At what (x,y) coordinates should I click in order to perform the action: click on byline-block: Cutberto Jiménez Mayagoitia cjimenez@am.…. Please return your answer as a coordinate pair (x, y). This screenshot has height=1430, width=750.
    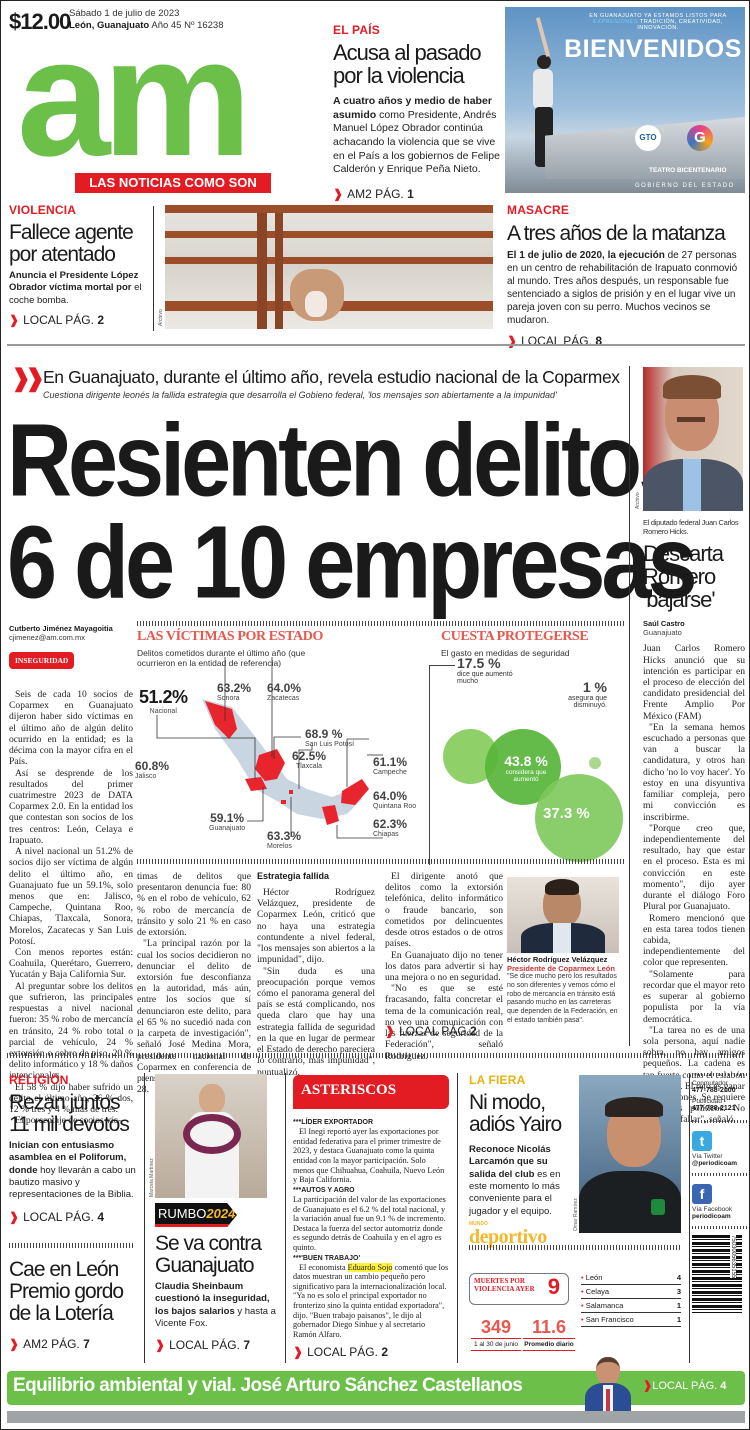
    Looking at the image, I should click on (72, 646).